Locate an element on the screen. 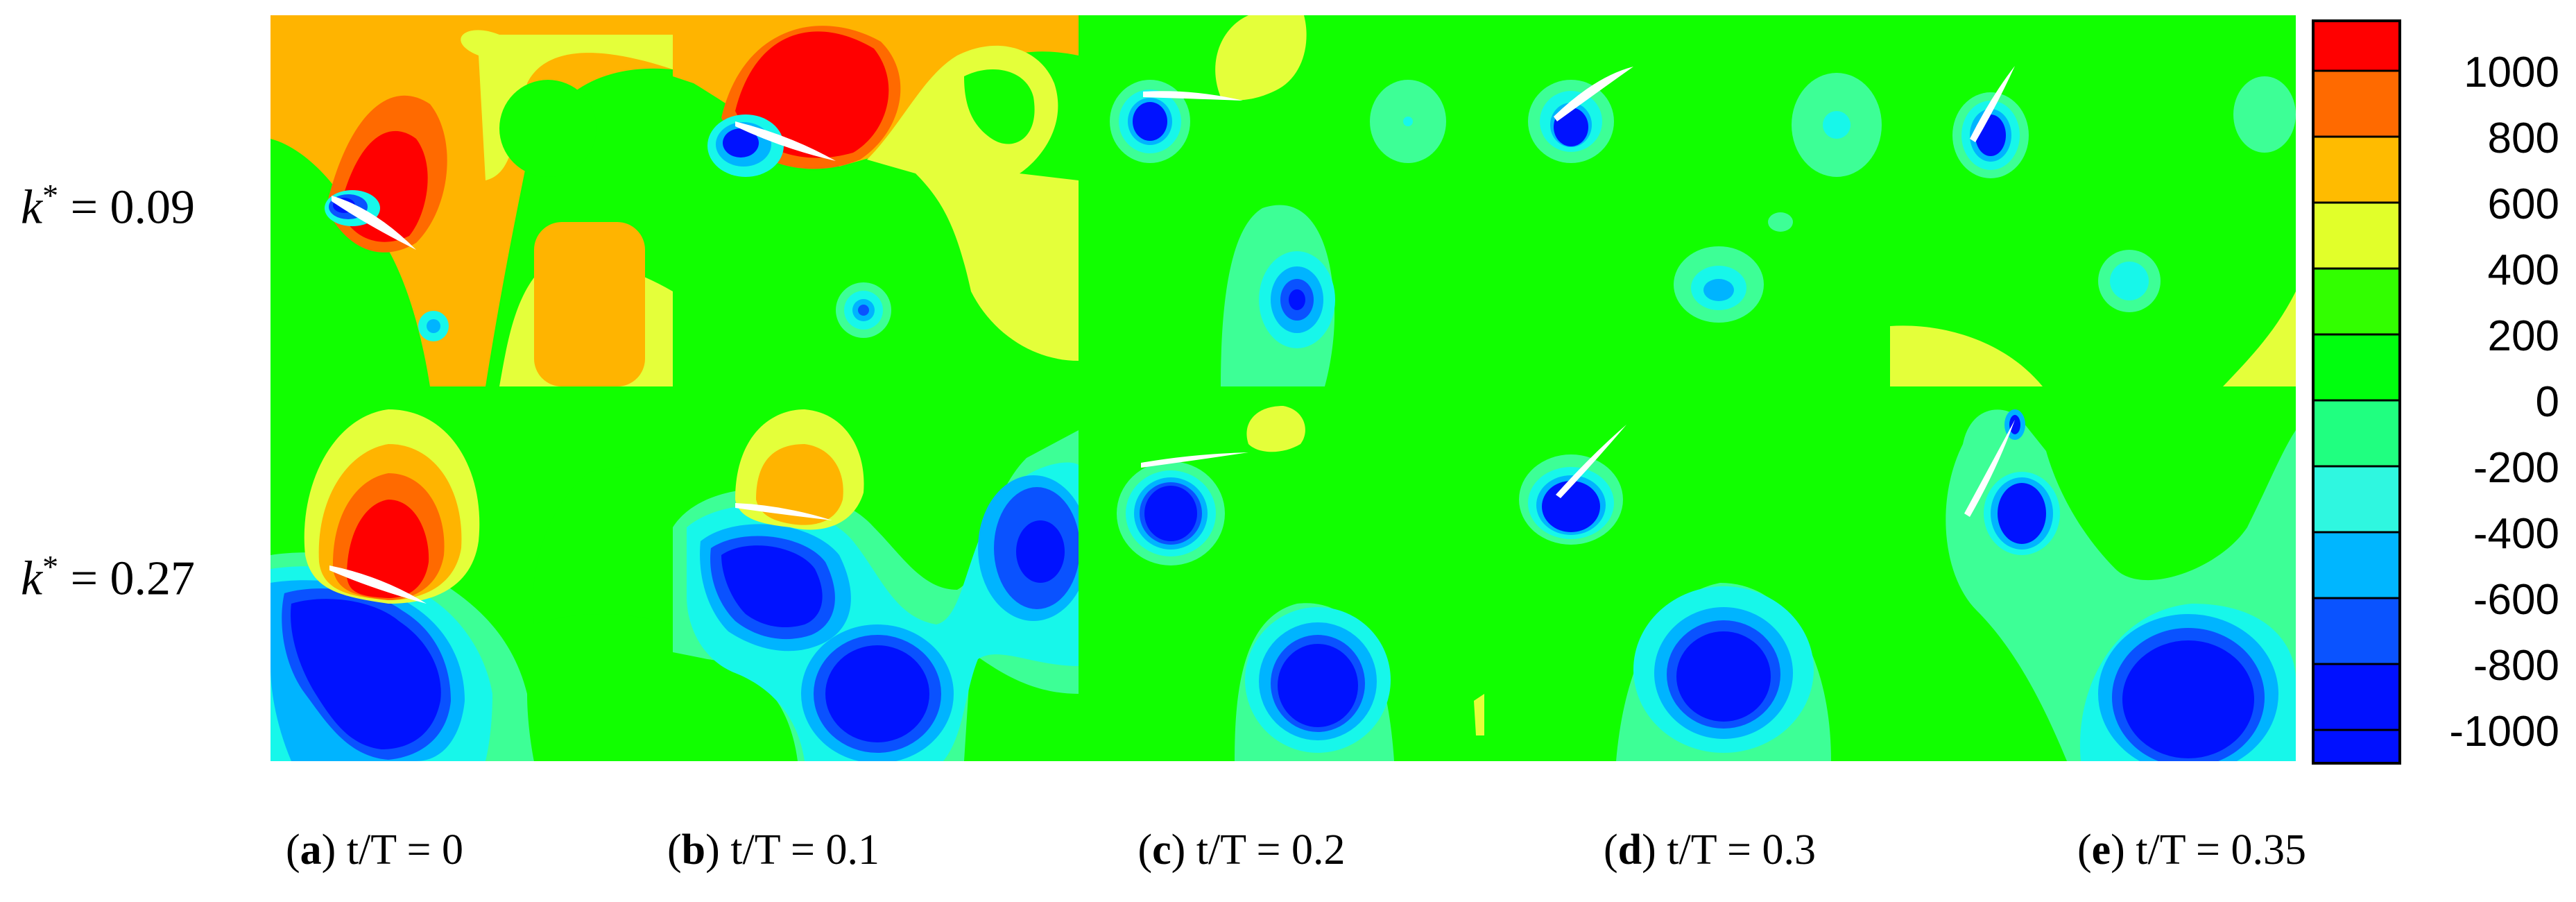  colorbar-tick-800: 800 is located at coordinates (2523, 138).